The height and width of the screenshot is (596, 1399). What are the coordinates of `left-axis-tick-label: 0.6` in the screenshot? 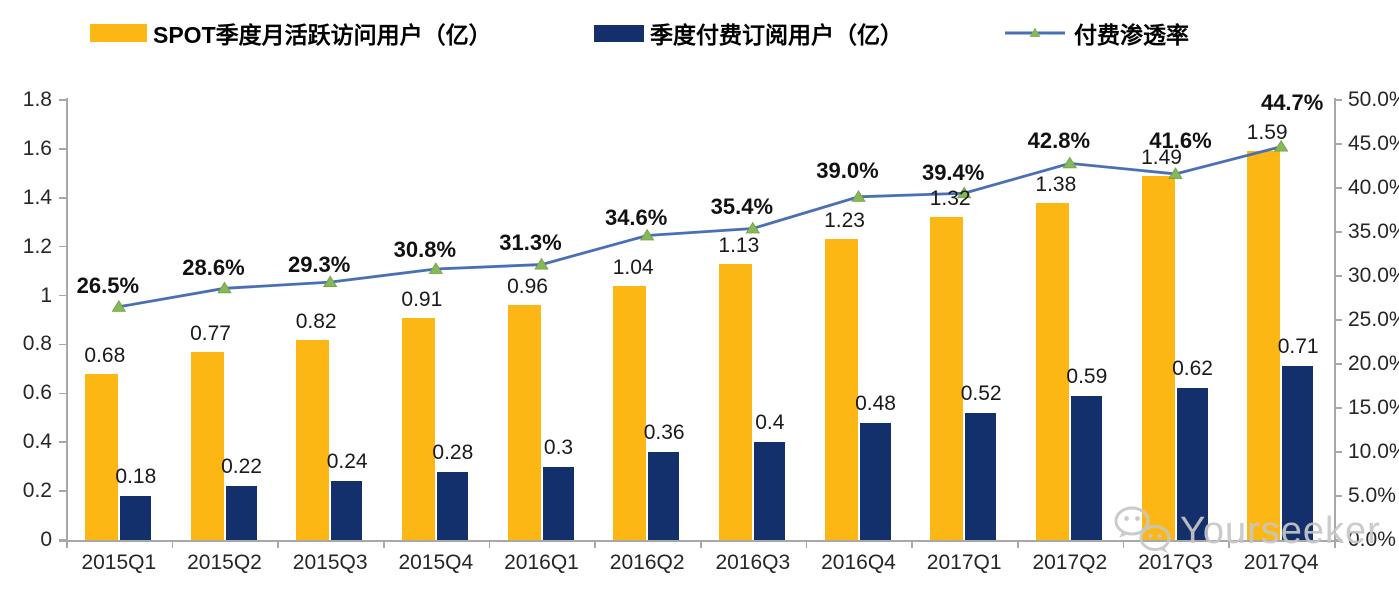 It's located at (37, 393).